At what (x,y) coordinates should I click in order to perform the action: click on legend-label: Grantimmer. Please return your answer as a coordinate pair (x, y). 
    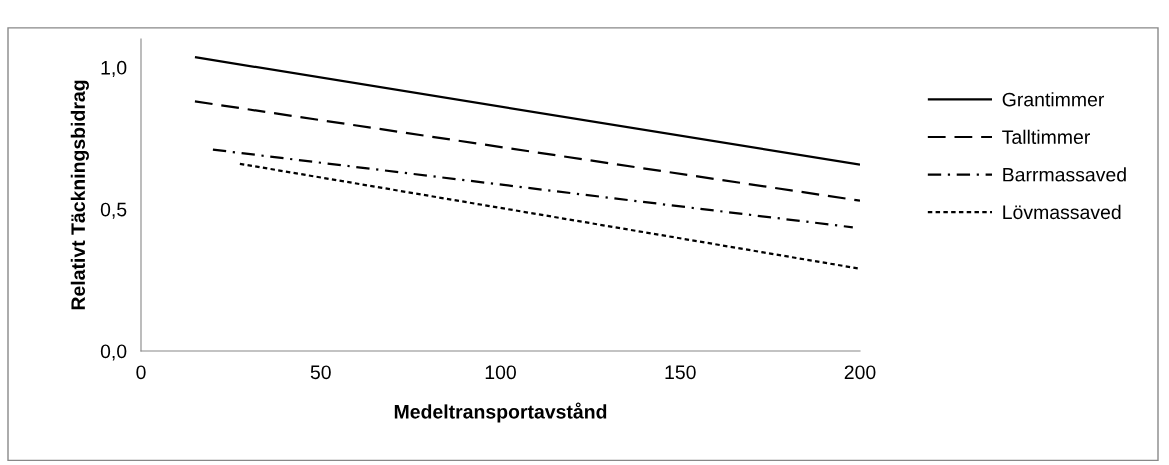
    Looking at the image, I should click on (1053, 99).